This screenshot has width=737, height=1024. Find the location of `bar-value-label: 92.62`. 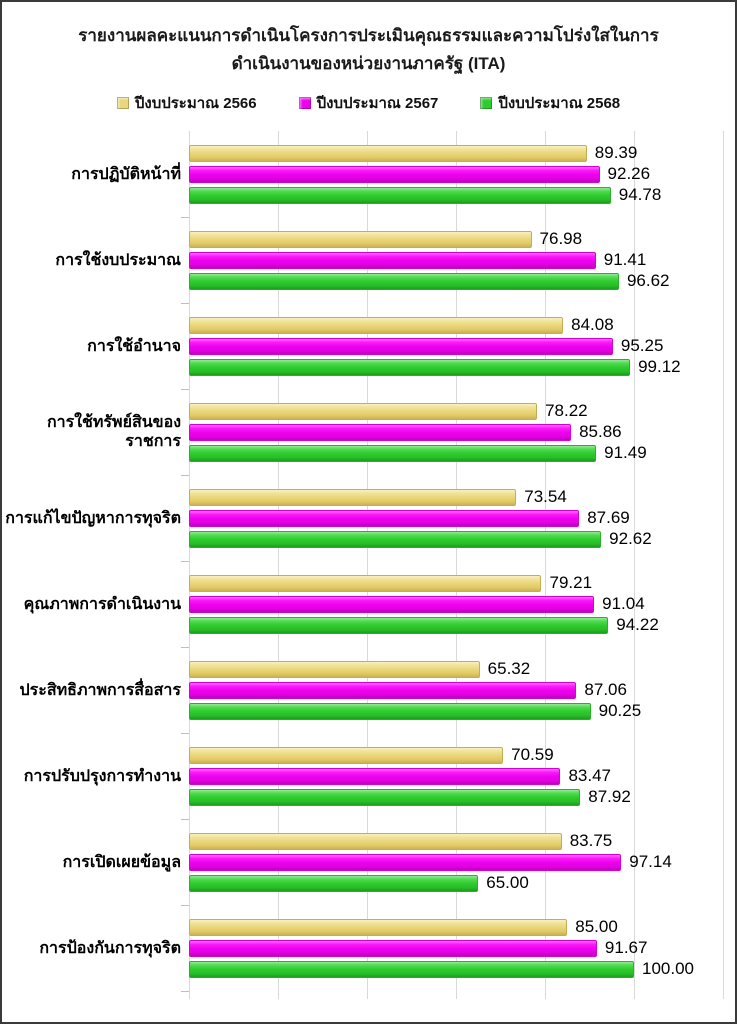

bar-value-label: 92.62 is located at coordinates (630, 539).